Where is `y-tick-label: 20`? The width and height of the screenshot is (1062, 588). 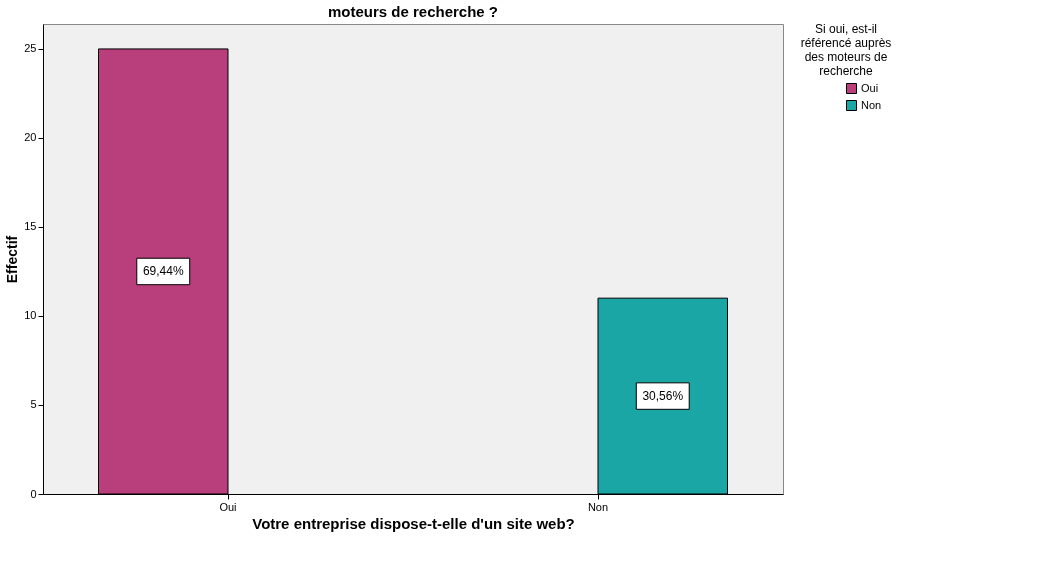 y-tick-label: 20 is located at coordinates (30, 137).